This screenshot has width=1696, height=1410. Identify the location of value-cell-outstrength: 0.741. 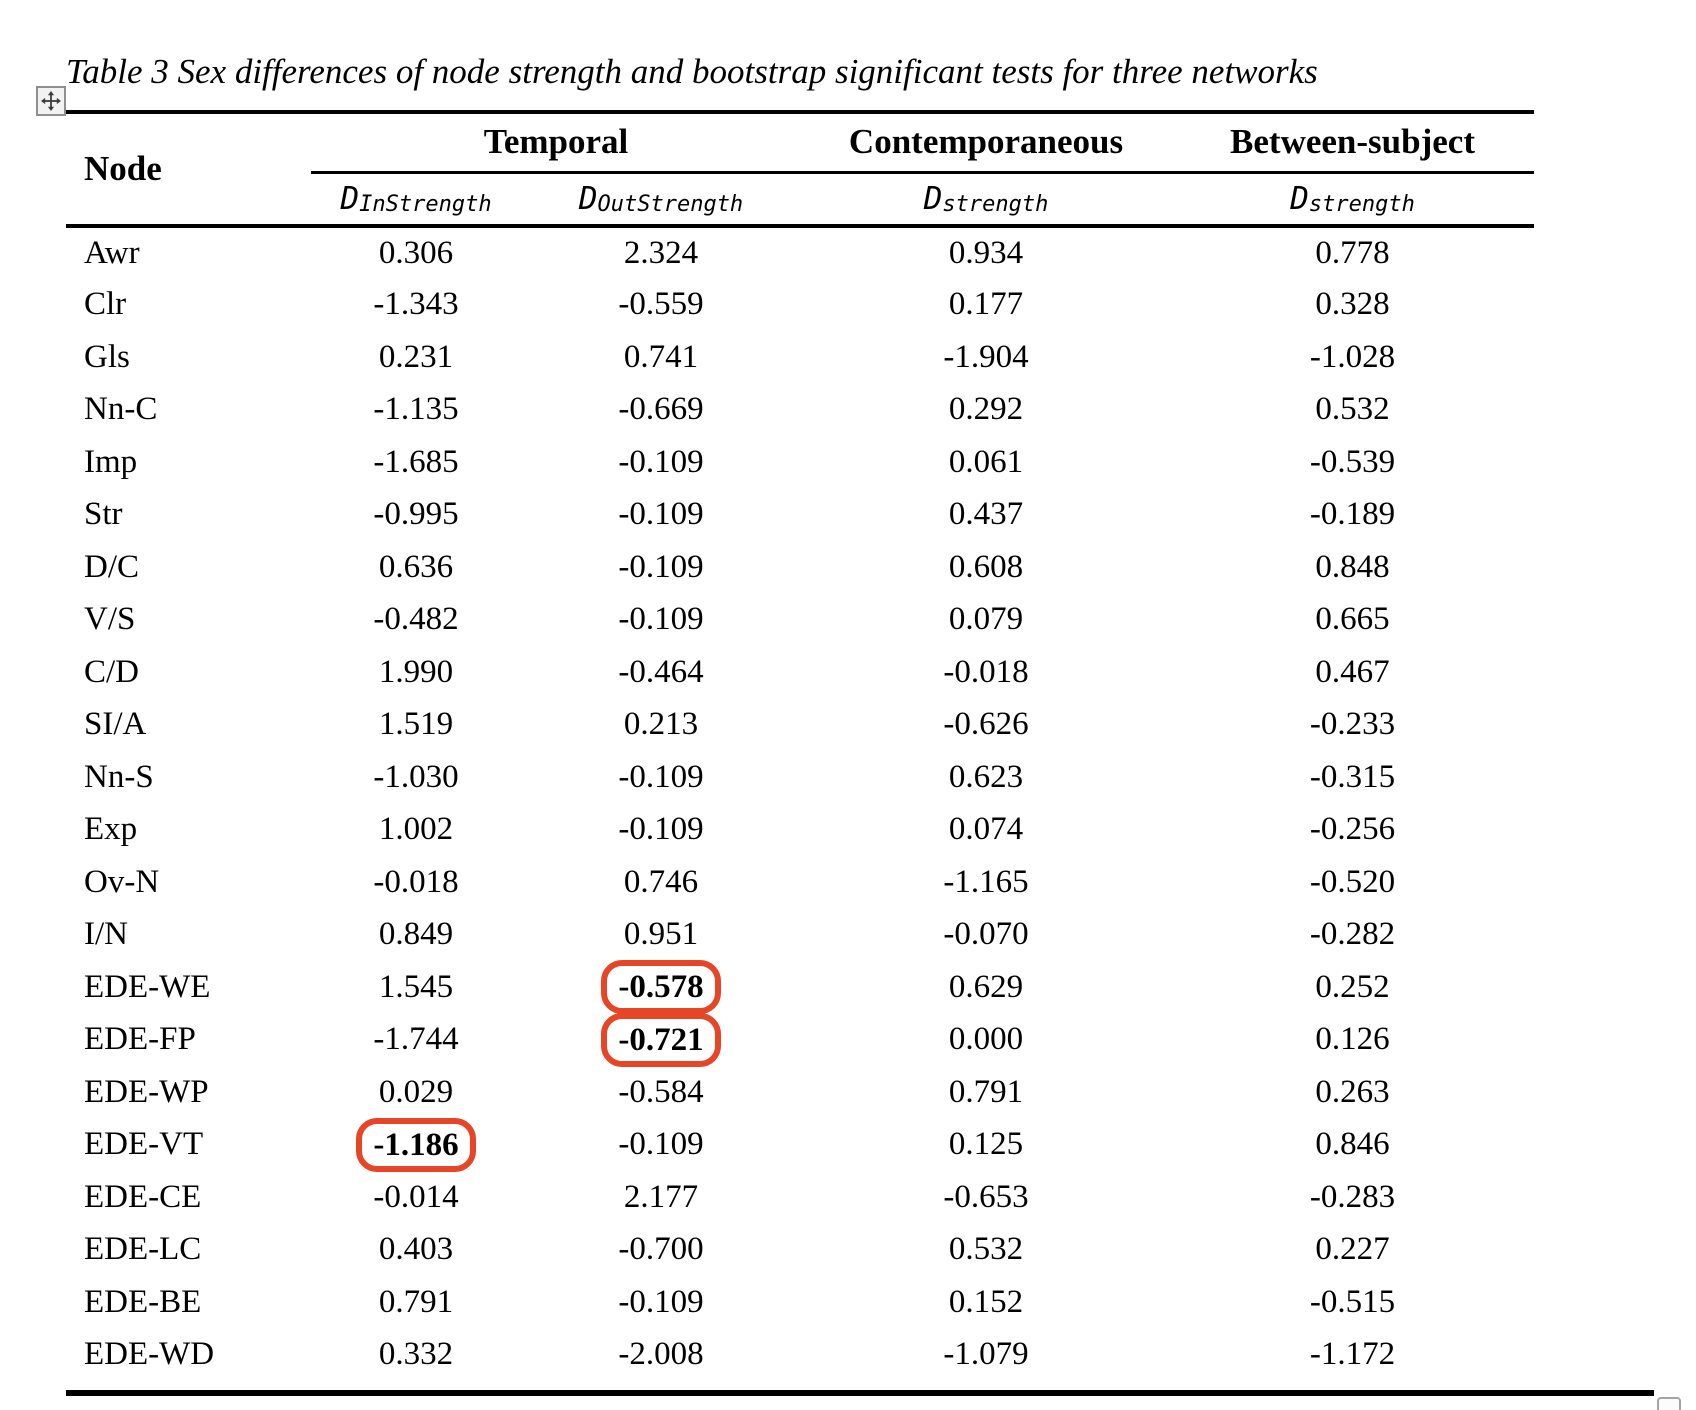
(661, 356).